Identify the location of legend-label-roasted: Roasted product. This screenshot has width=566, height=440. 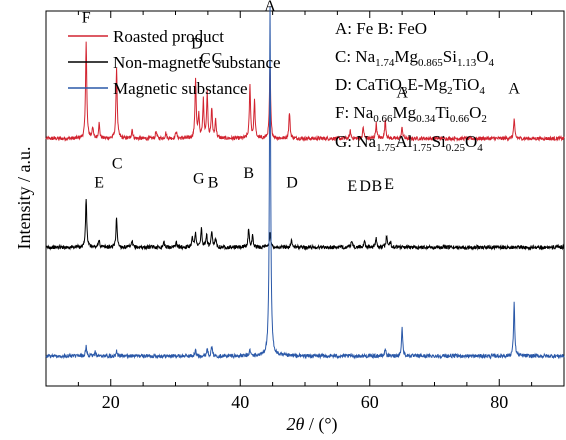
(168, 36).